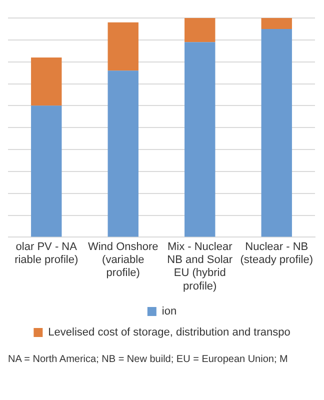 The image size is (324, 400). Describe the element at coordinates (169, 312) in the screenshot. I see `legend-label: ion` at that location.